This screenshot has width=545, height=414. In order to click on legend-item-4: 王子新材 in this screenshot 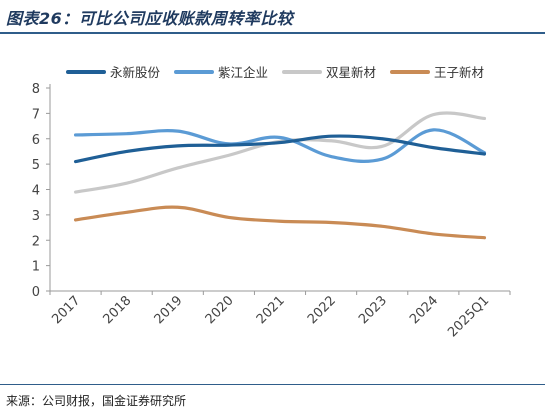, I will do `click(437, 71)`.